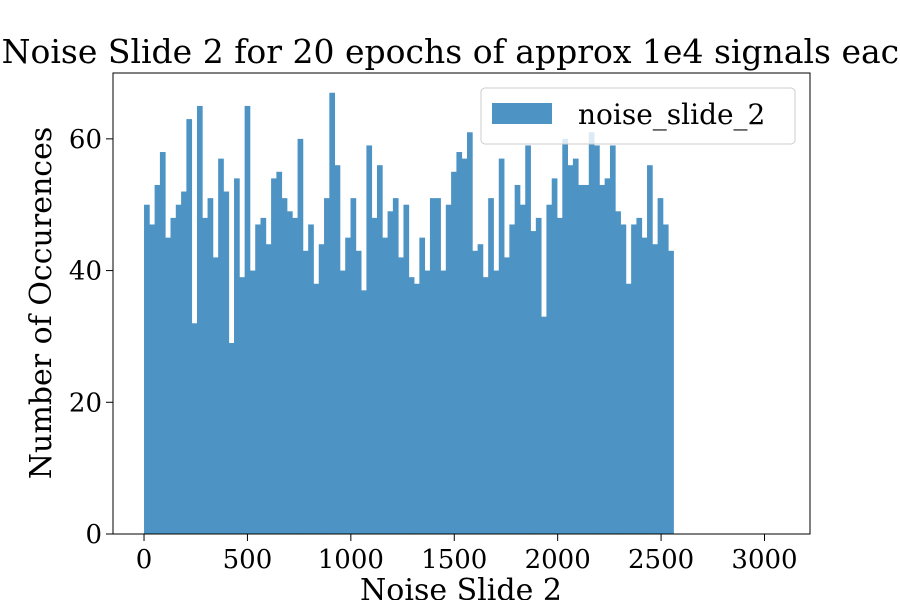 This screenshot has height=600, width=900. Describe the element at coordinates (461, 586) in the screenshot. I see `x-axis-label: Noise Slide 2` at that location.